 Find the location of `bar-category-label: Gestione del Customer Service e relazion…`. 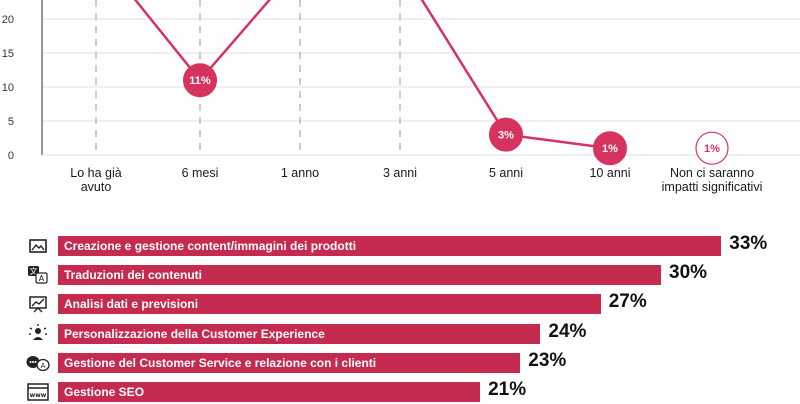

bar-category-label: Gestione del Customer Service e relazion… is located at coordinates (220, 362).